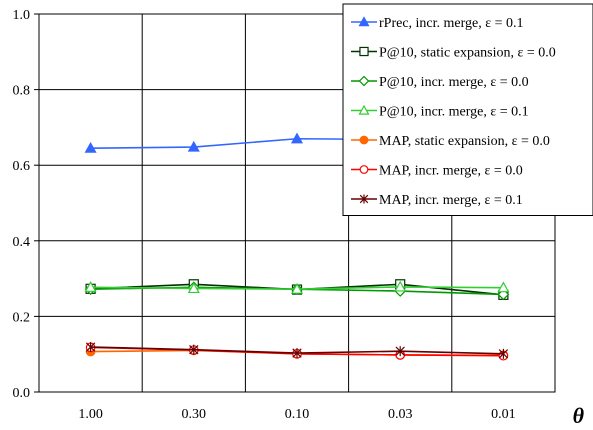  Describe the element at coordinates (90, 414) in the screenshot. I see `x-tick-label: 1.00` at that location.